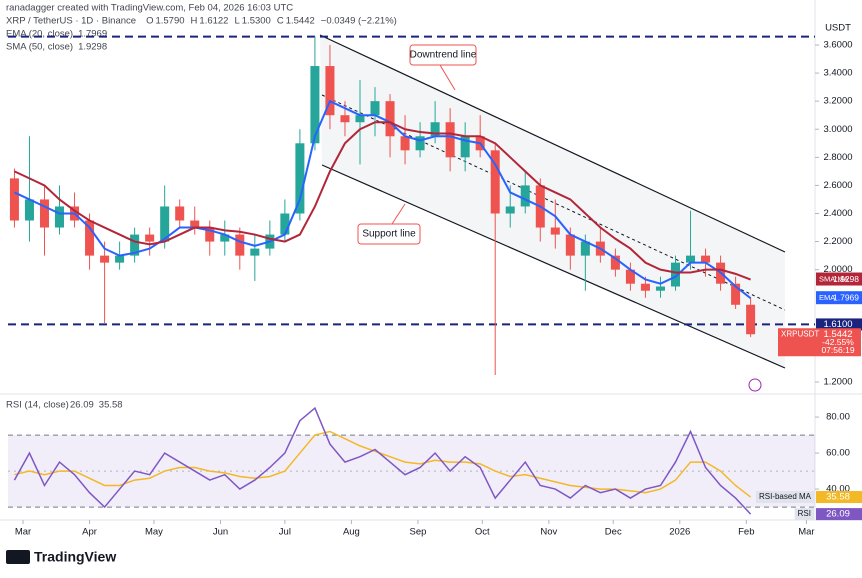  I want to click on rsi-label-name: RSI, so click(804, 513).